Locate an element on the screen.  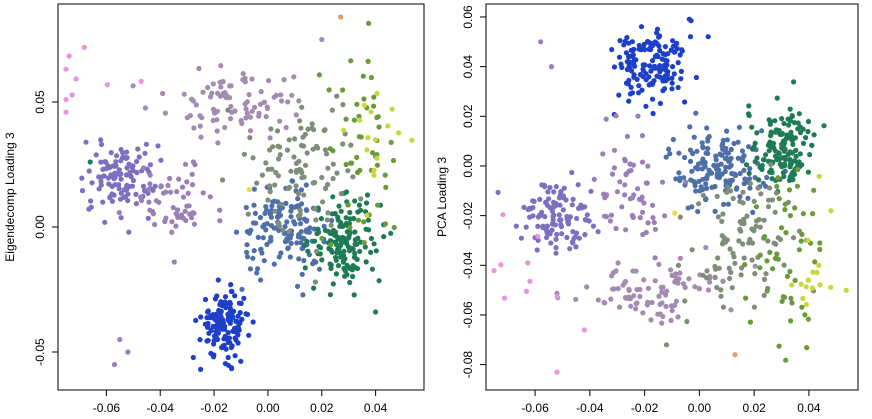
y-tick-label: 0.06 is located at coordinates (468, 17).